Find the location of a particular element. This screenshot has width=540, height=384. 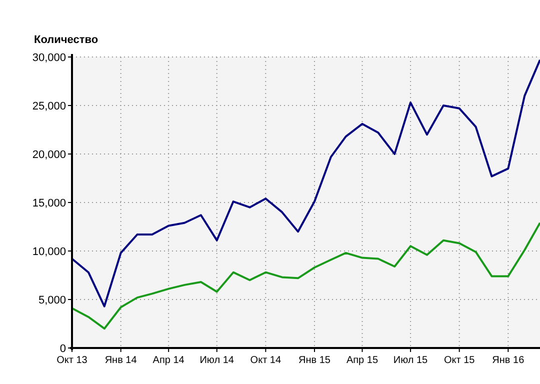

y-tick-label: 15,000 is located at coordinates (49, 203).